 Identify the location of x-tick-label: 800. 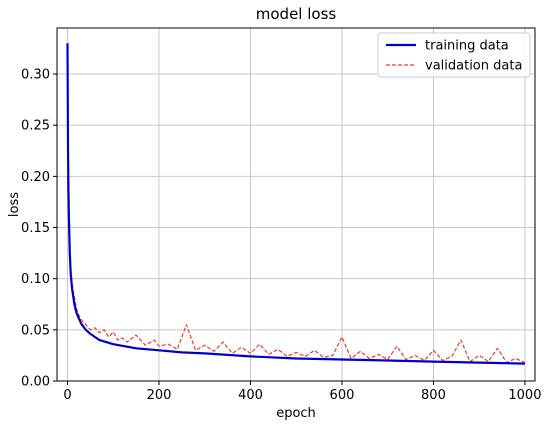
(433, 395).